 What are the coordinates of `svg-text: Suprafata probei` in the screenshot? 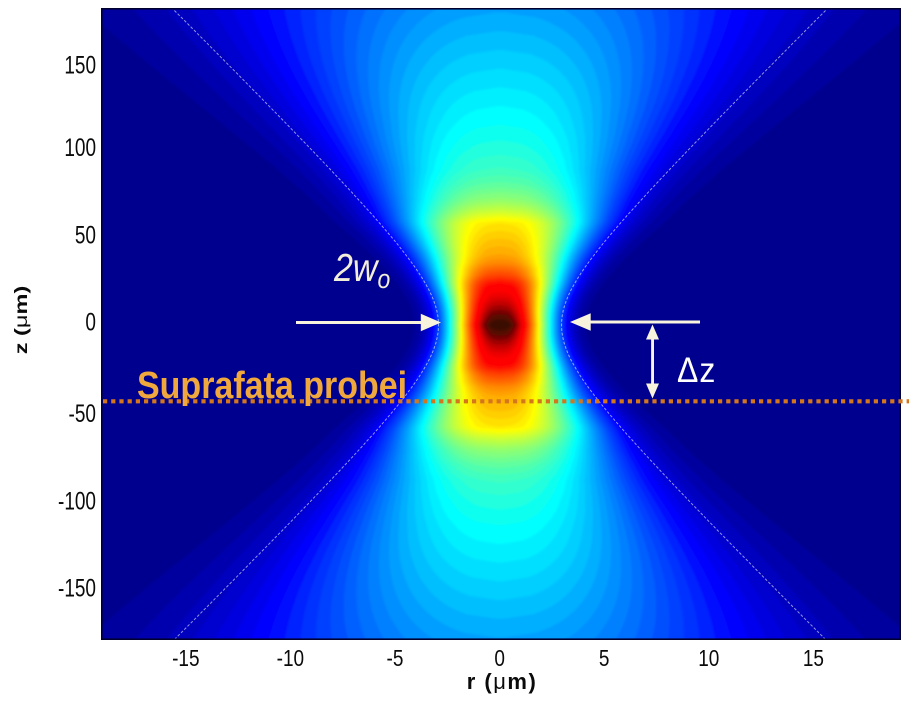 It's located at (272, 384).